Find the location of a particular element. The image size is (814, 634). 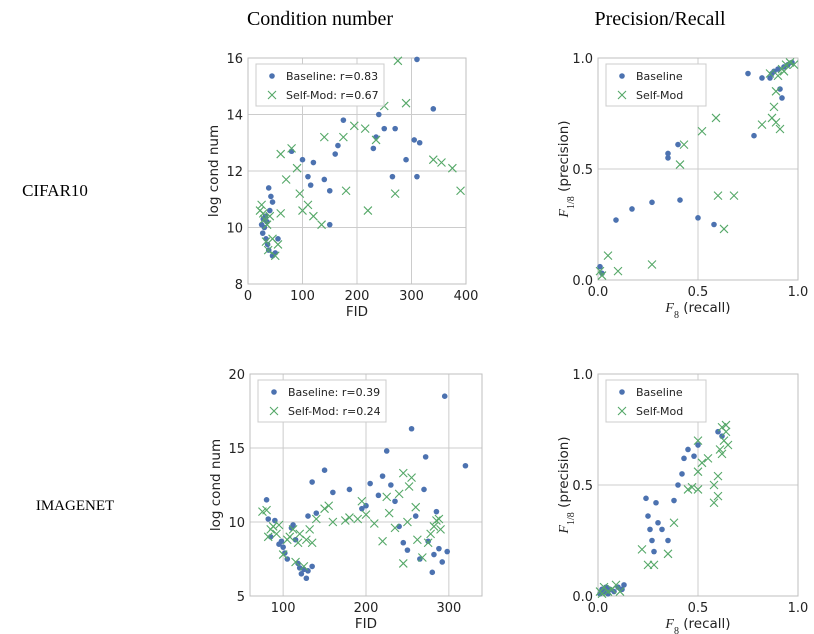

x-tick-label: 0.0 is located at coordinates (598, 292).